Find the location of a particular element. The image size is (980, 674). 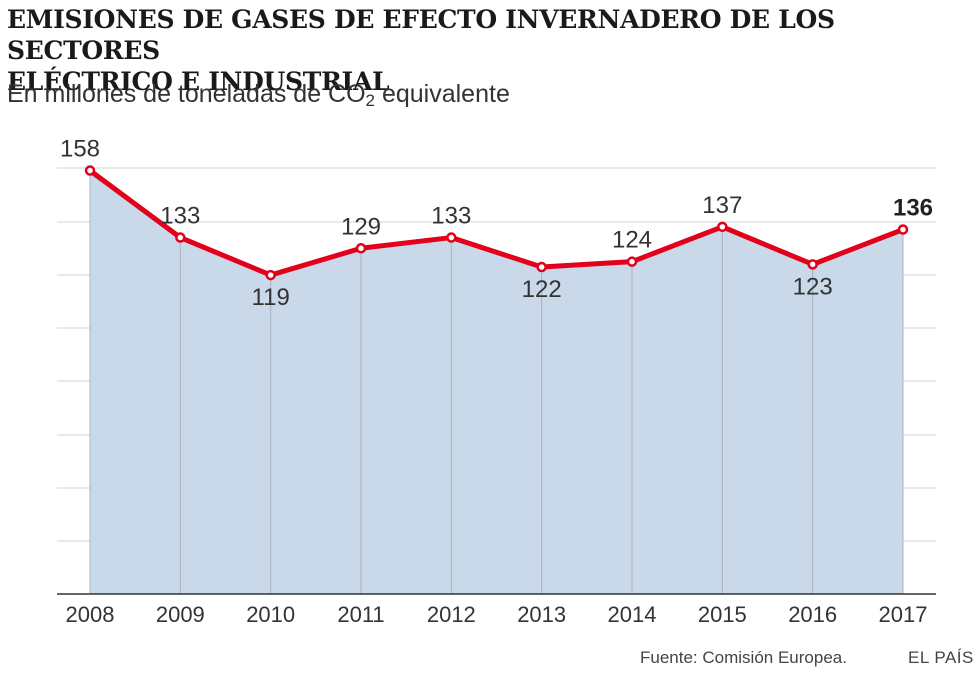

data-label-2010: 119 is located at coordinates (271, 297).